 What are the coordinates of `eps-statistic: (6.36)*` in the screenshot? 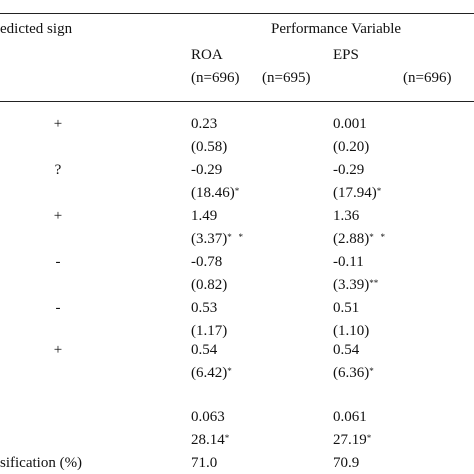 It's located at (353, 373).